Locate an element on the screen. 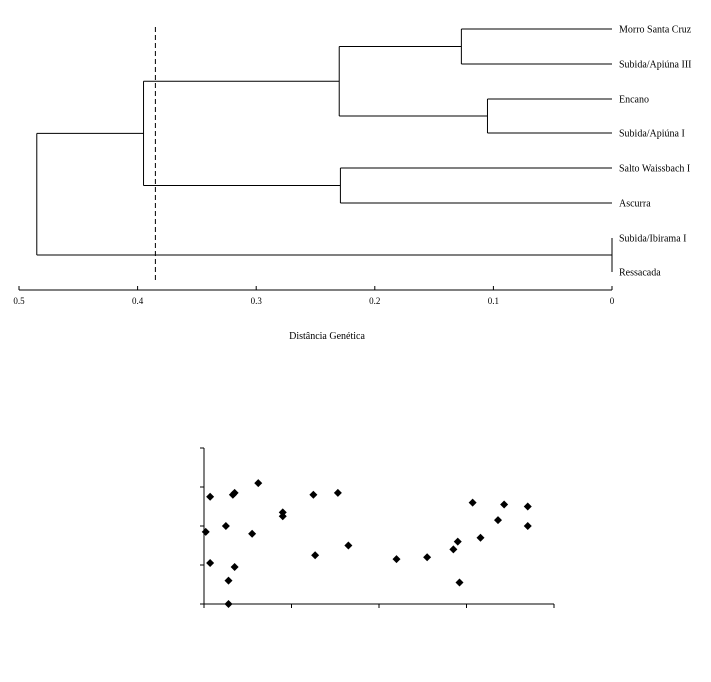 The height and width of the screenshot is (682, 711). leaf-label: Subida/Apiúna I is located at coordinates (652, 134).